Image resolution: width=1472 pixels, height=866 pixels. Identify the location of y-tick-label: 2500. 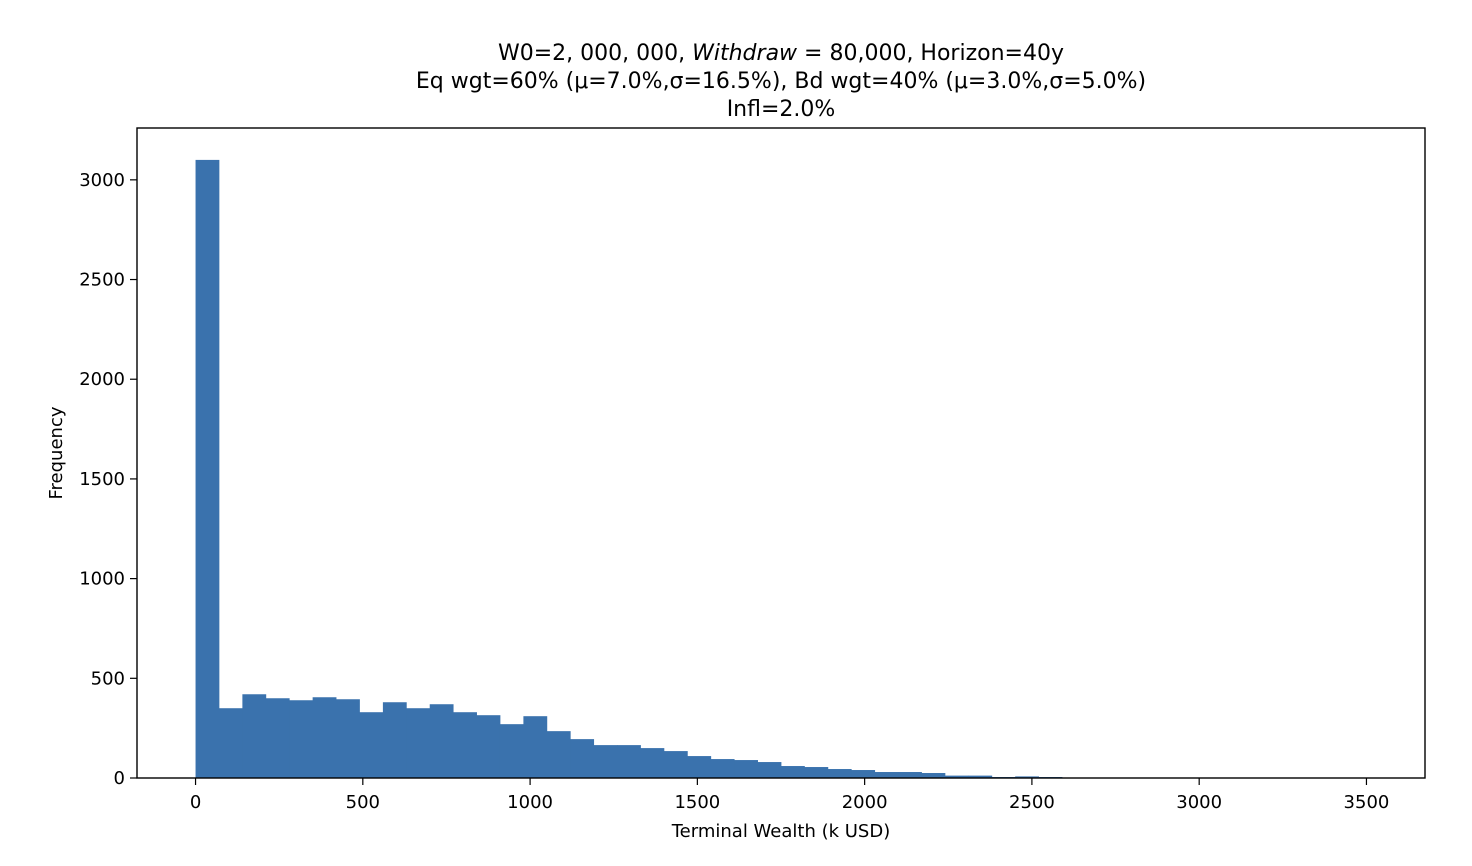
(102, 280).